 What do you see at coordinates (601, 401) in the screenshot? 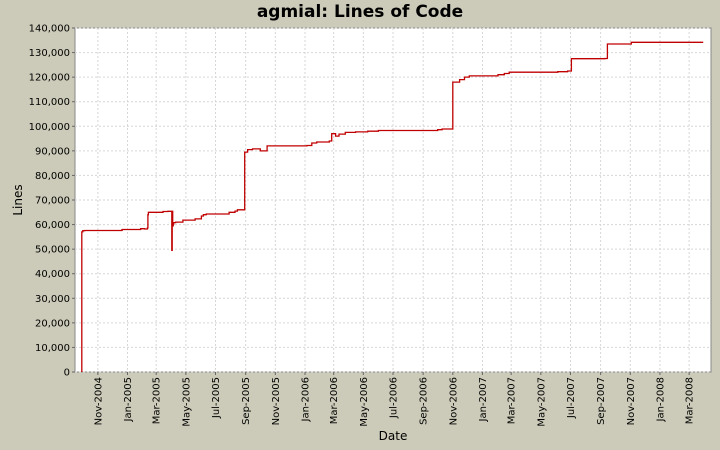
I see `x-tick-label: Sep-2007` at bounding box center [601, 401].